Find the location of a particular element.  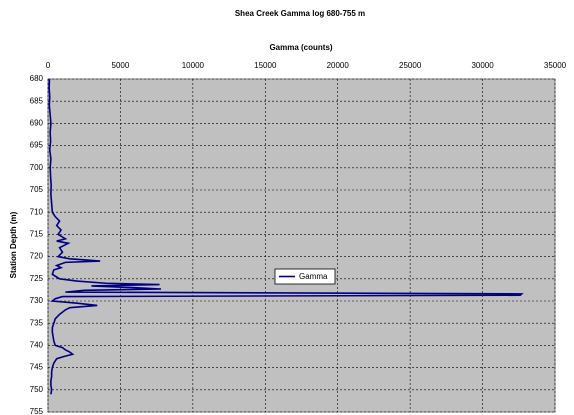

y-tick-label: 695 is located at coordinates (37, 145).